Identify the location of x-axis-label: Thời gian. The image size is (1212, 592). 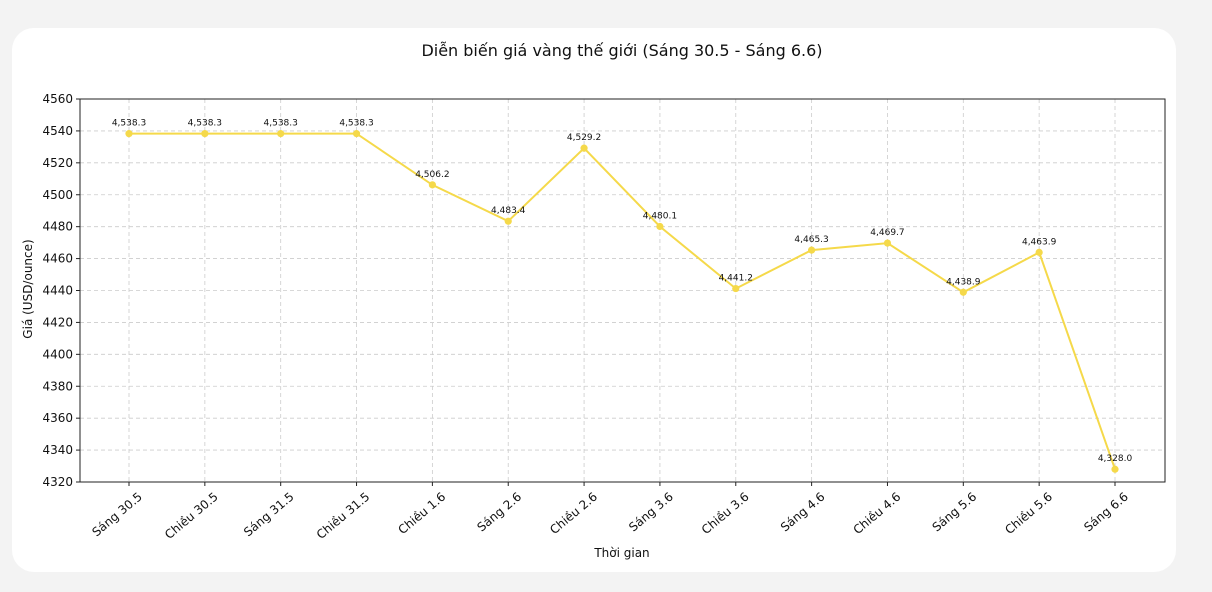
(621, 553).